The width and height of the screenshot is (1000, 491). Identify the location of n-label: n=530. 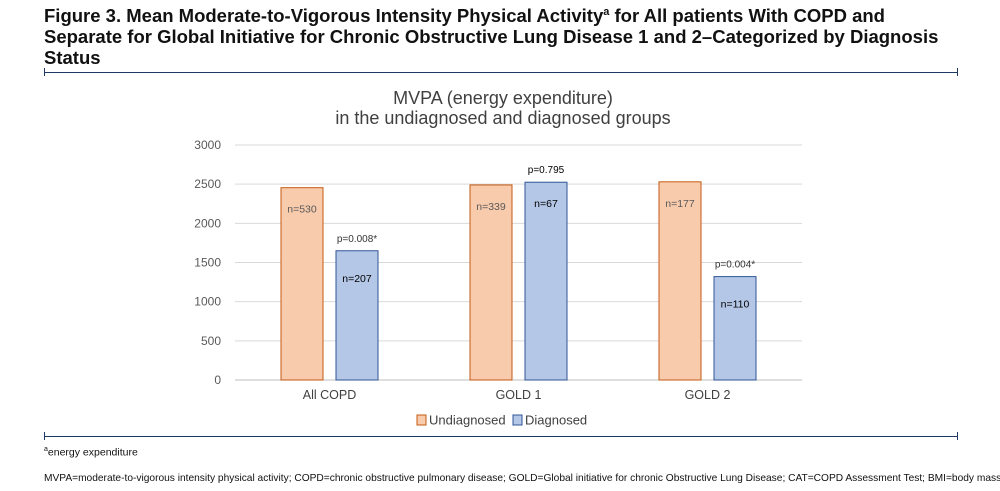
(302, 210).